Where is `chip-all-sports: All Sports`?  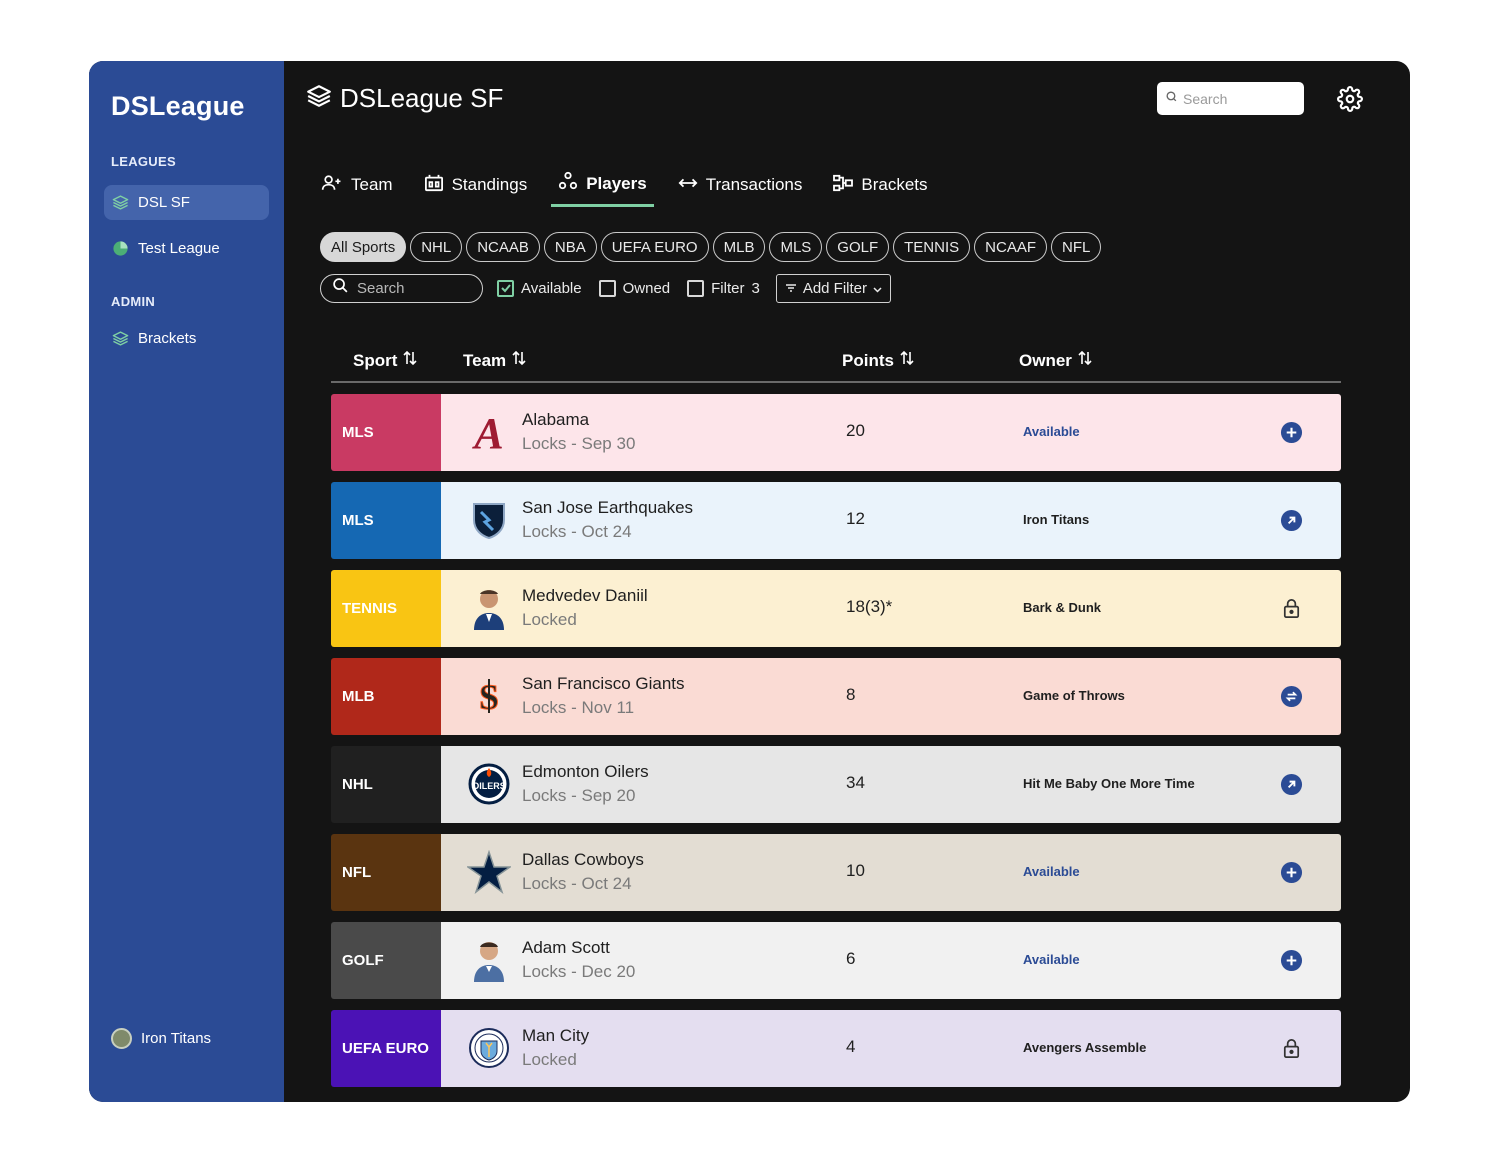 chip-all-sports: All Sports is located at coordinates (363, 247).